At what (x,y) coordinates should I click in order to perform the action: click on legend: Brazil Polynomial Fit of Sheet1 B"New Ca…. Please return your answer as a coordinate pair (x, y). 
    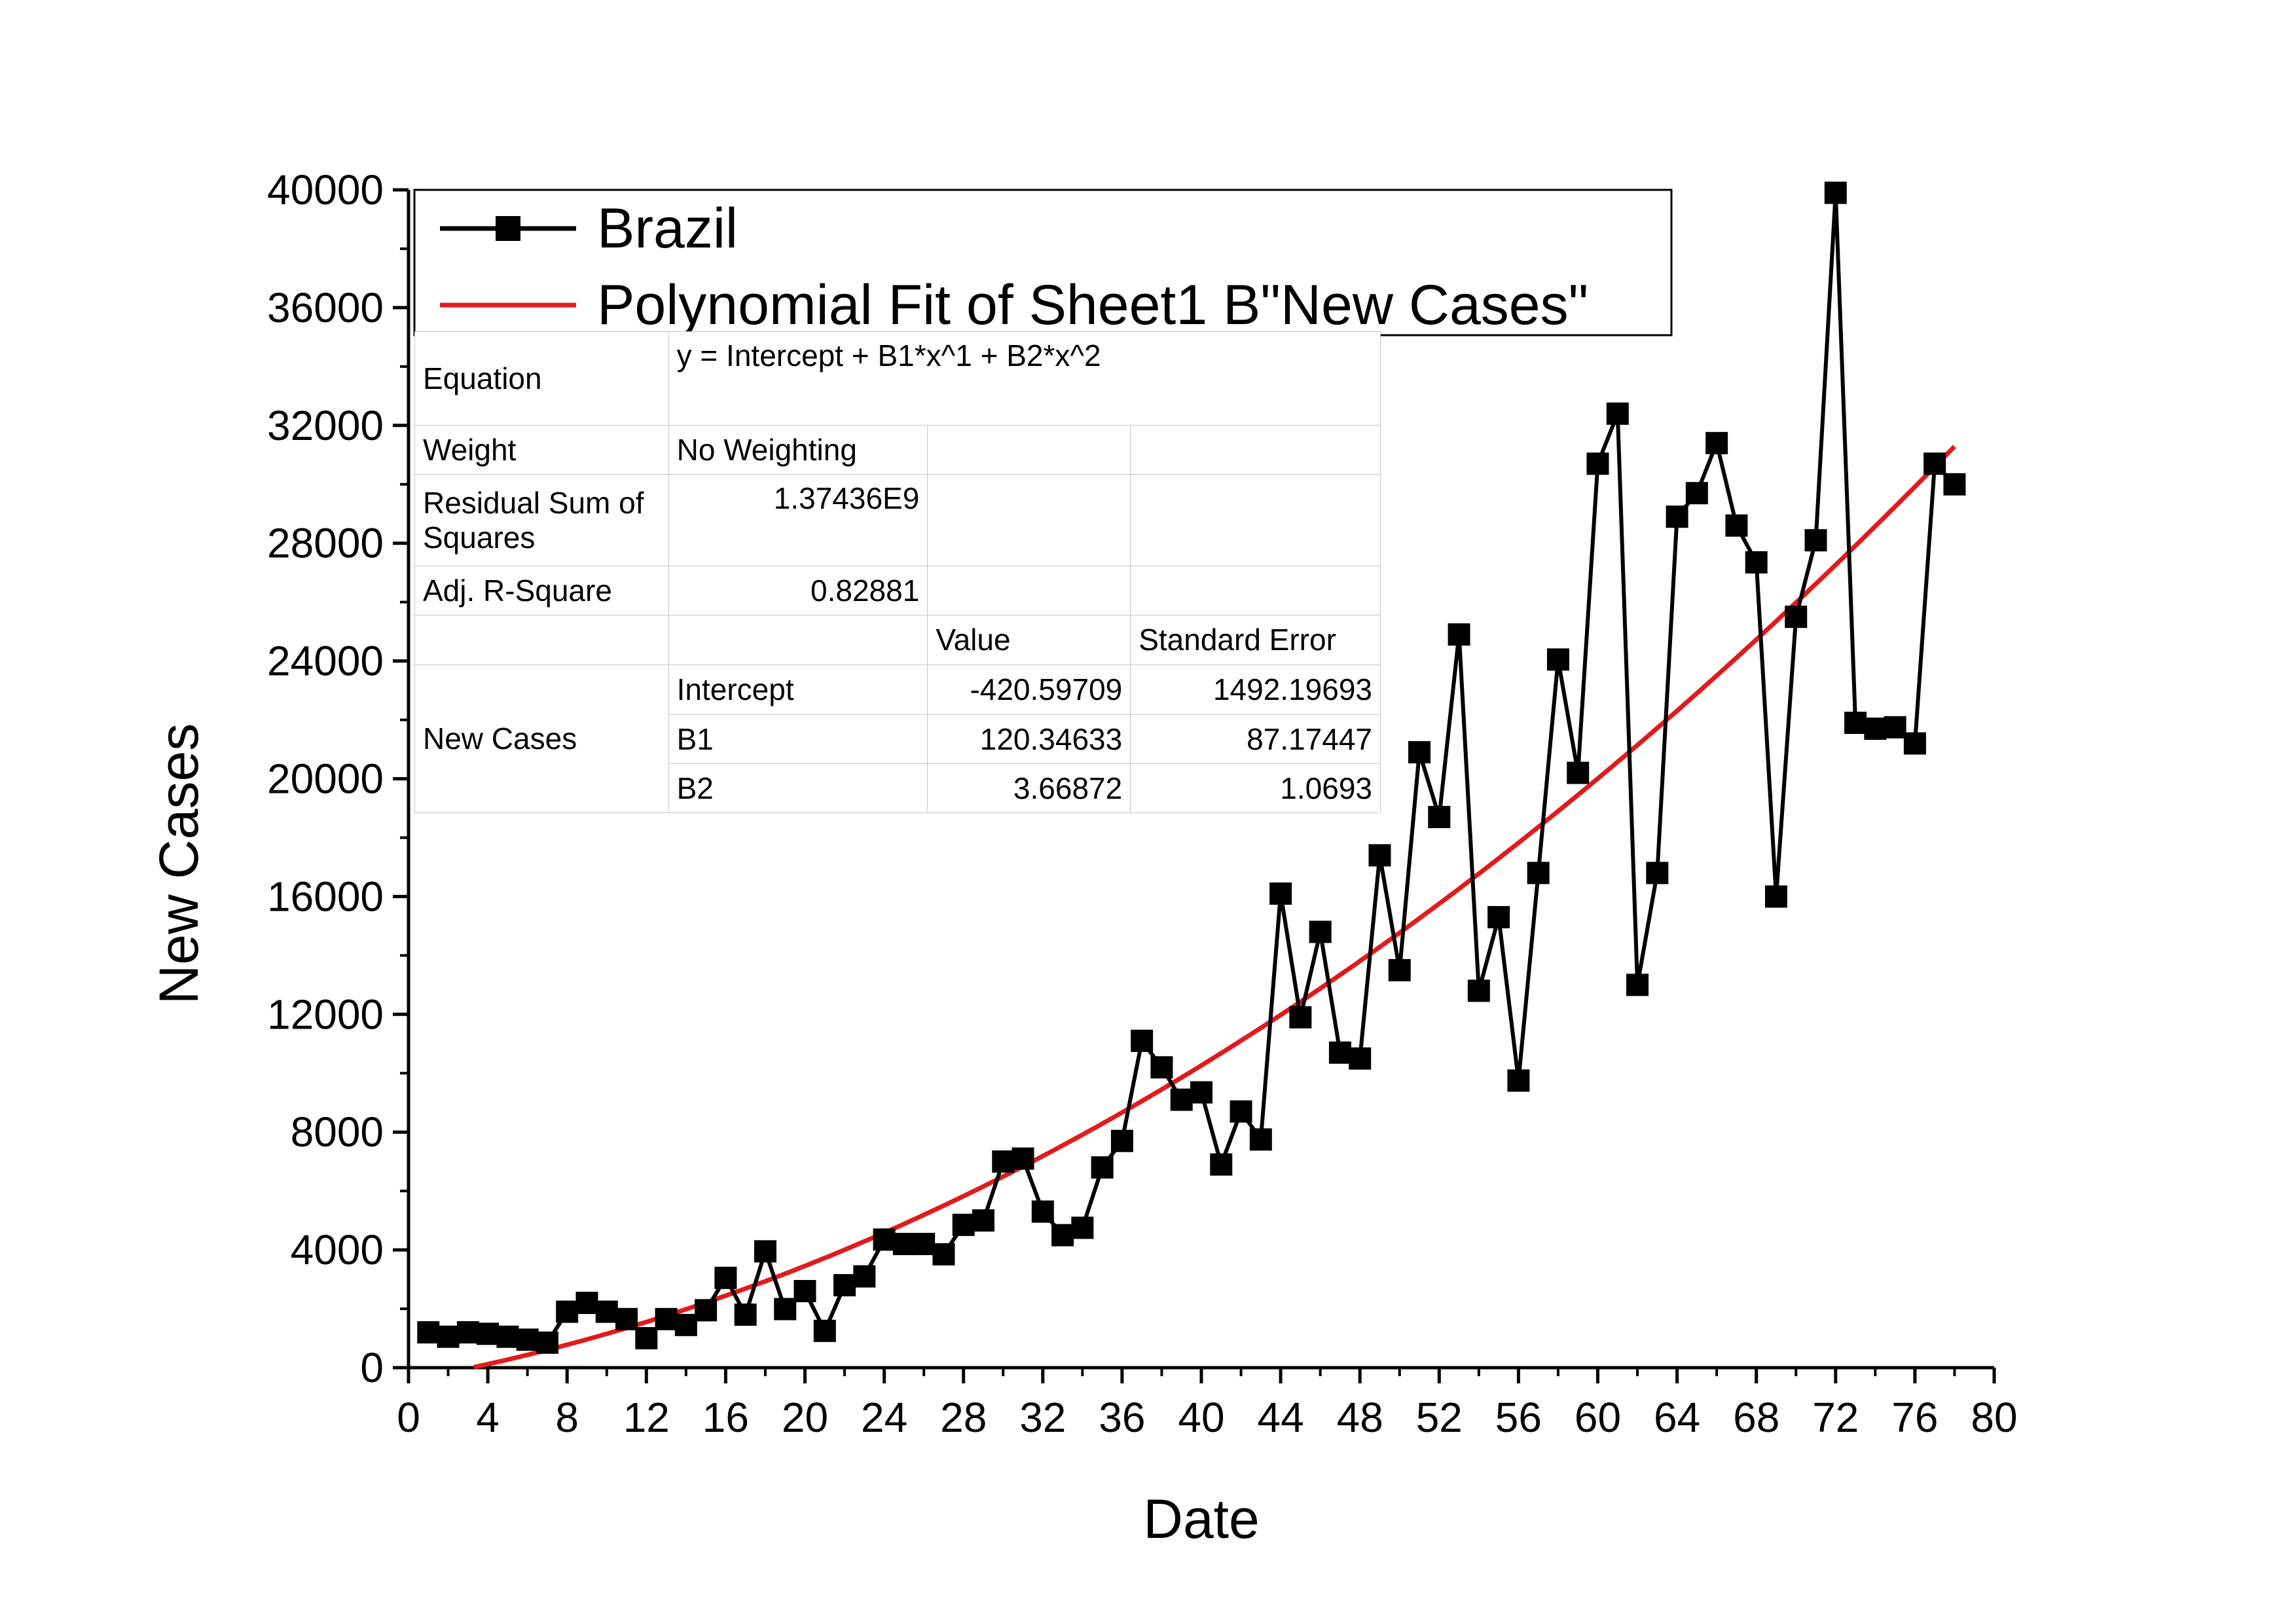
    Looking at the image, I should click on (1043, 263).